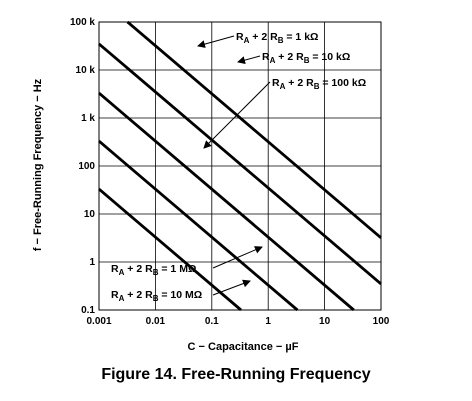  What do you see at coordinates (381, 321) in the screenshot?
I see `x-tick-label: 100` at bounding box center [381, 321].